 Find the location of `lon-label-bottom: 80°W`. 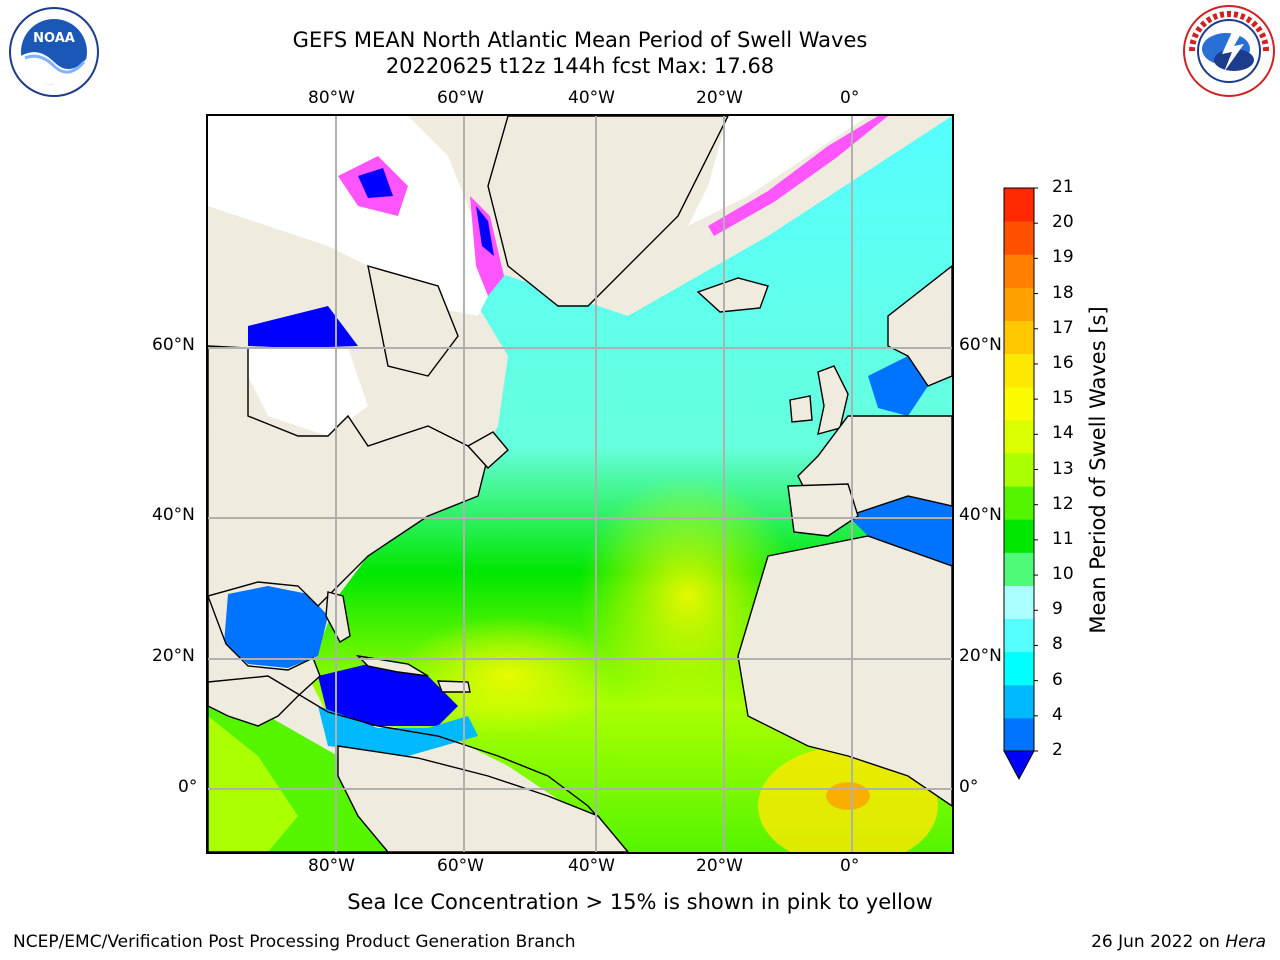

lon-label-bottom: 80°W is located at coordinates (331, 866).